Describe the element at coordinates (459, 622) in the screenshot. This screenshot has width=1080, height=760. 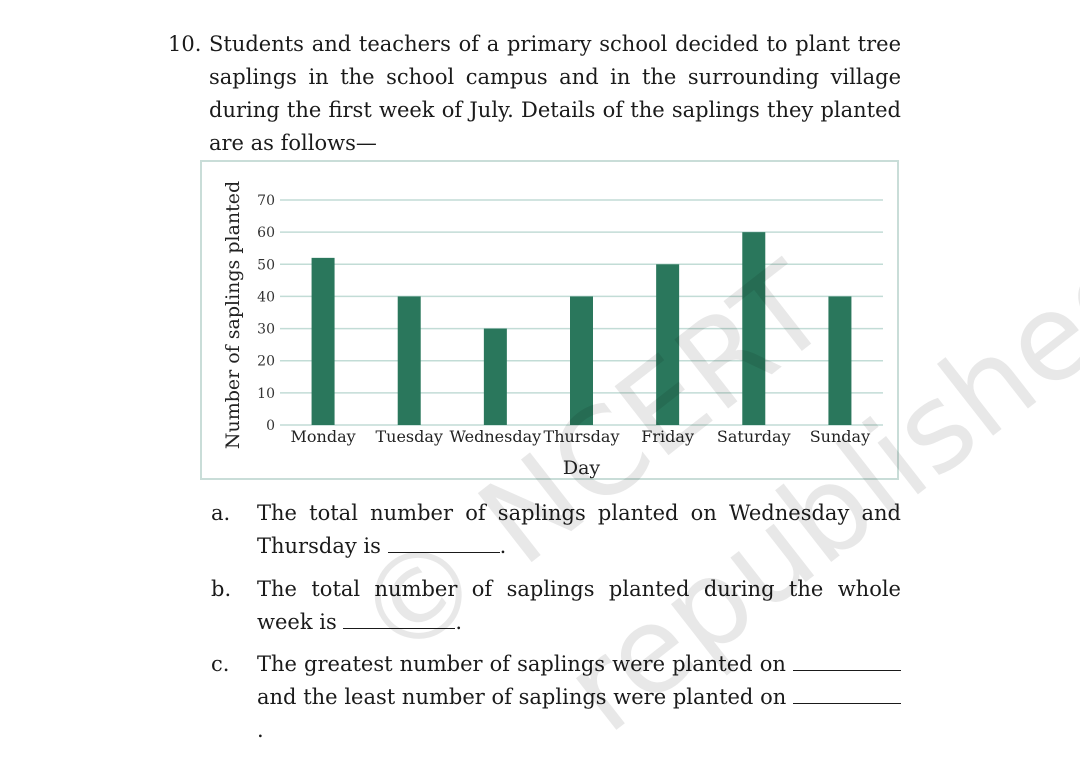
I see `subquestion-b-end: .` at that location.